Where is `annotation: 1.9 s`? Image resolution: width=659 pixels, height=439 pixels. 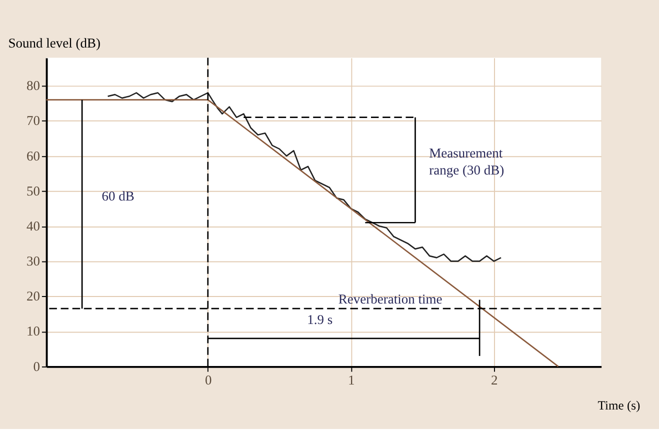 annotation: 1.9 s is located at coordinates (320, 320).